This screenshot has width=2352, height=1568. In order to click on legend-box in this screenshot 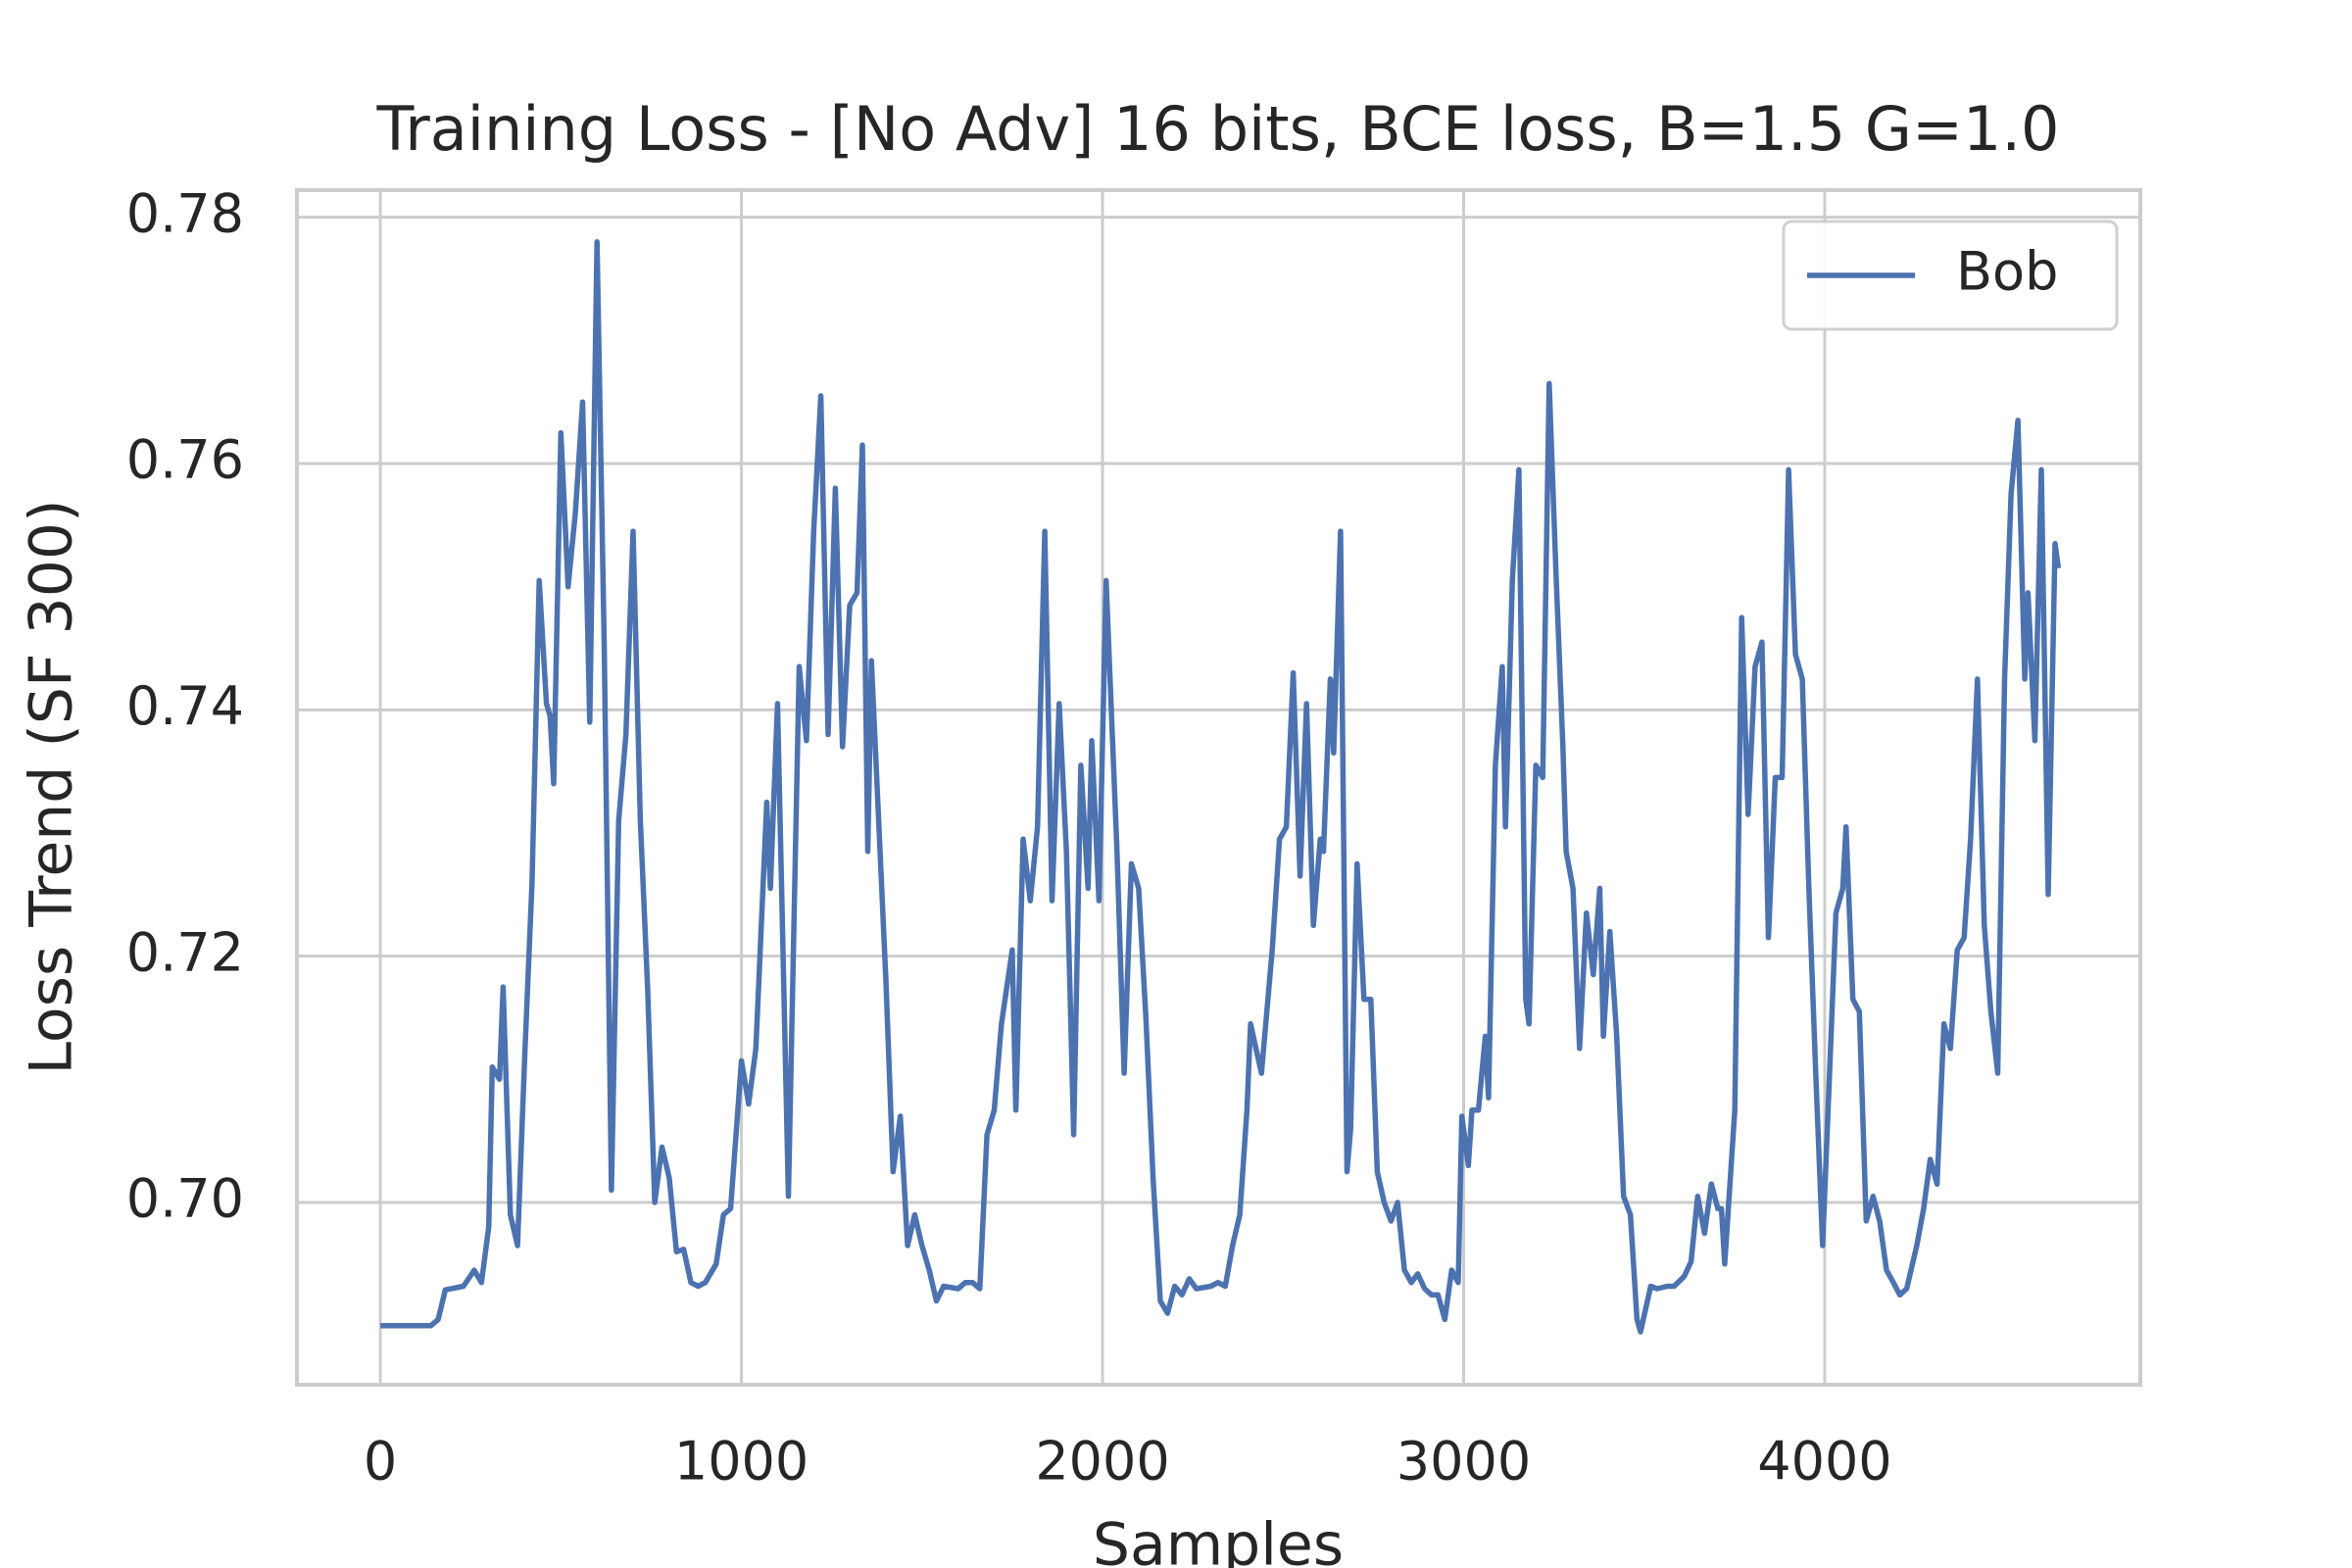, I will do `click(1951, 275)`.